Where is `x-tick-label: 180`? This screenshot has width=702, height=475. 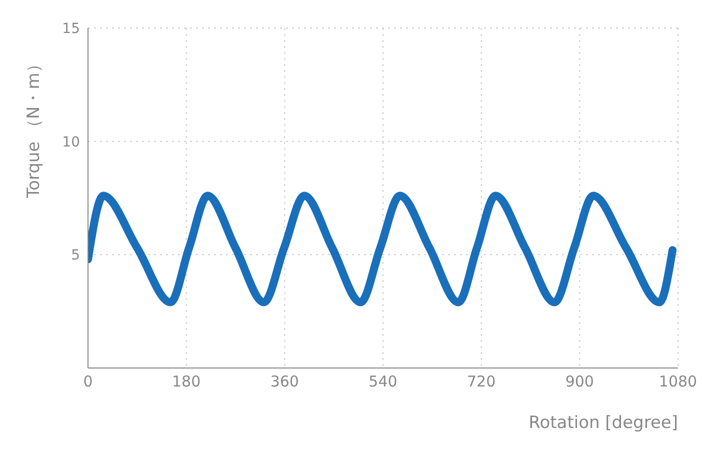
x-tick-label: 180 is located at coordinates (186, 381).